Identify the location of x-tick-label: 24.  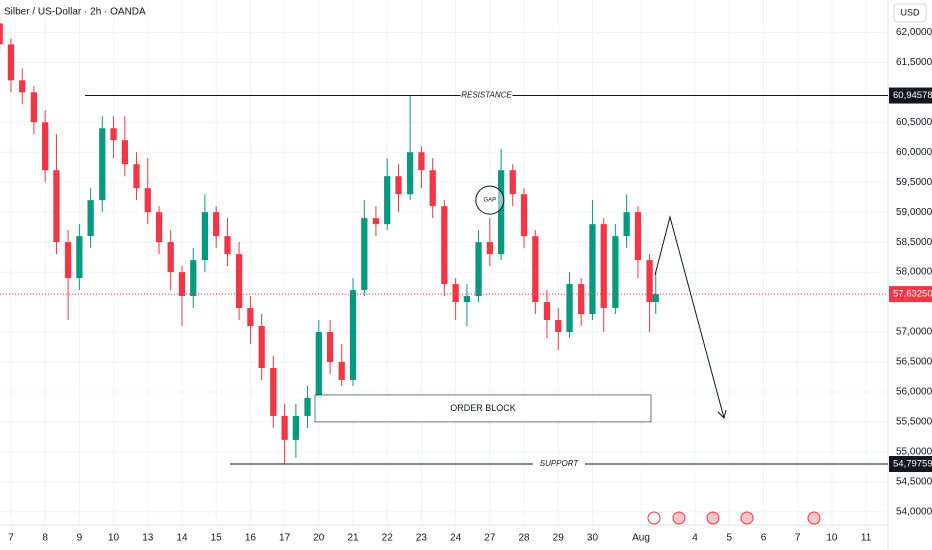
(456, 538).